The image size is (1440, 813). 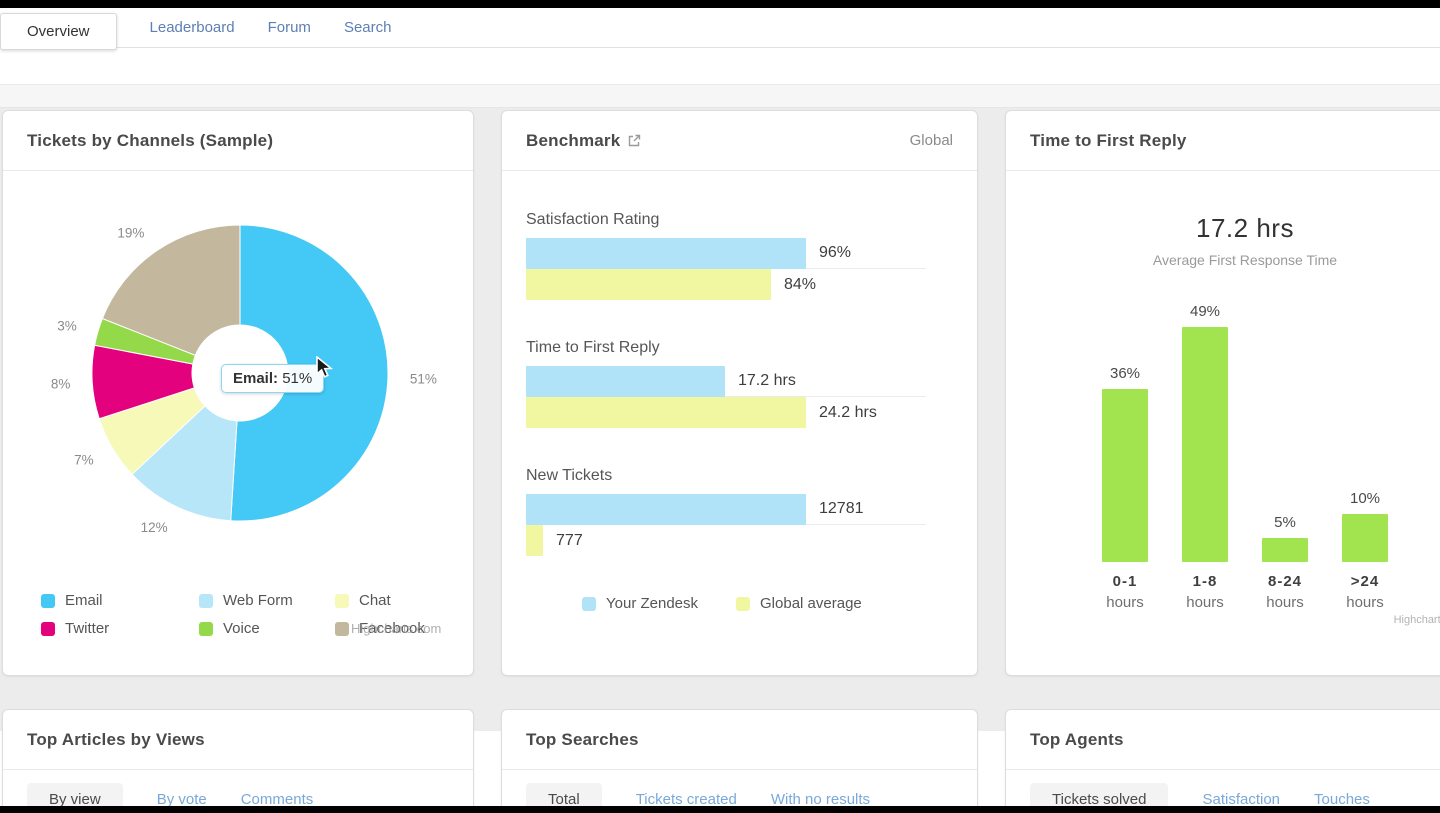 I want to click on reply-column-0-1-hours: 36%, so click(x=1125, y=464).